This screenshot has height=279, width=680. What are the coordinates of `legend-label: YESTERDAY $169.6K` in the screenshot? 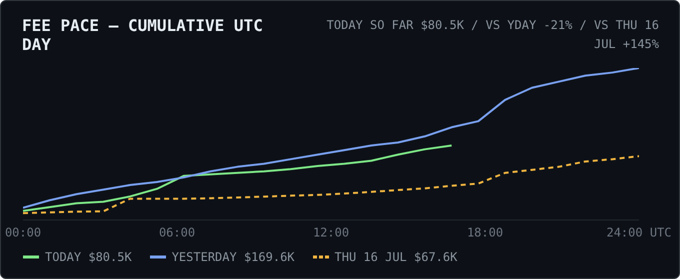 It's located at (233, 257).